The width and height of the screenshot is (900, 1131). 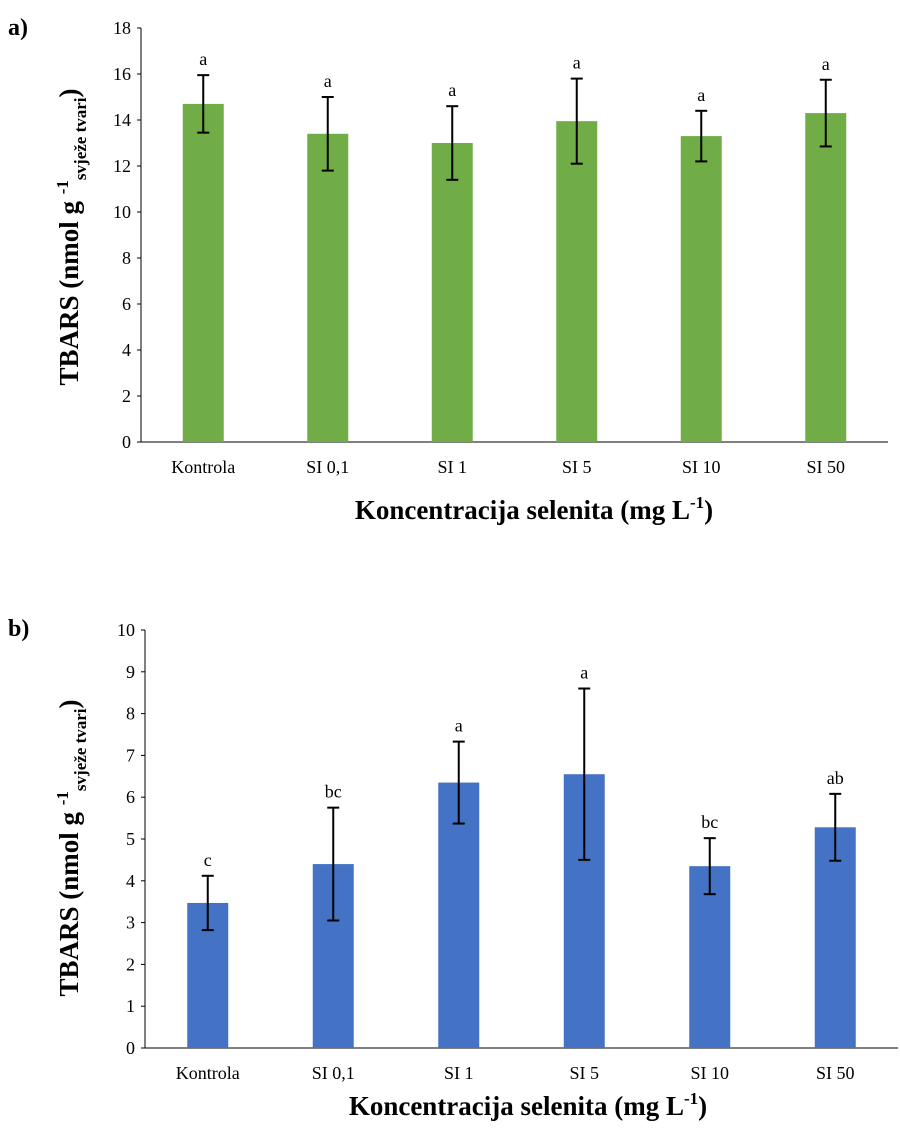 What do you see at coordinates (208, 860) in the screenshot?
I see `significance-label: c` at bounding box center [208, 860].